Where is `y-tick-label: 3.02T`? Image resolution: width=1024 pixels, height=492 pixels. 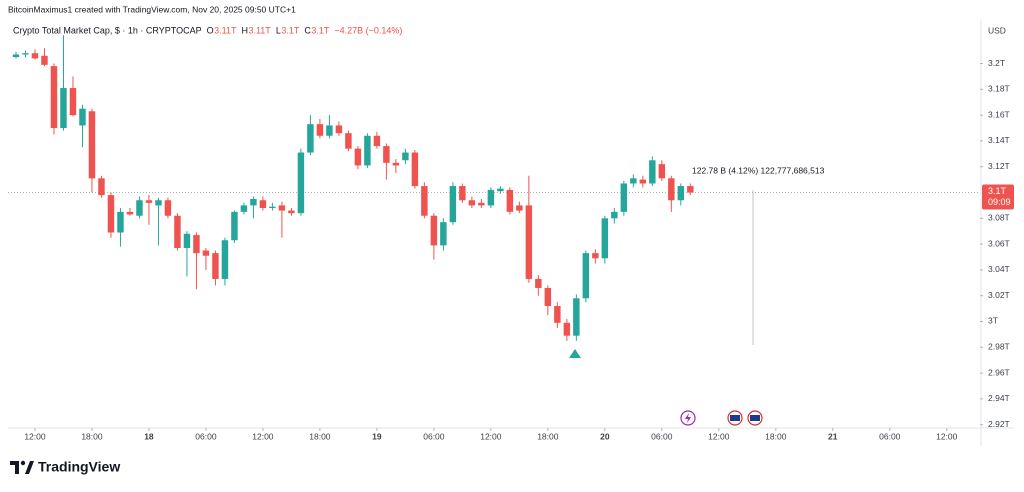
y-tick-label: 3.02T is located at coordinates (999, 295).